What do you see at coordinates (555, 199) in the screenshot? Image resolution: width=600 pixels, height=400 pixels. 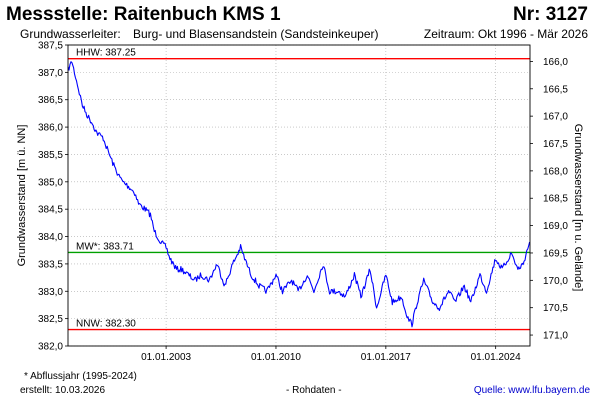 I see `y2-tick-label: 168,5` at bounding box center [555, 199].